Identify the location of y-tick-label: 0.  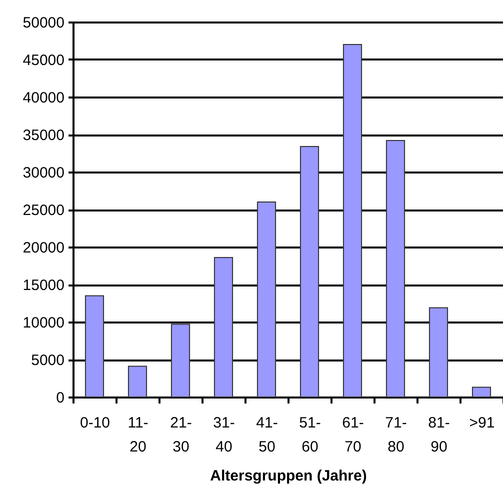
(60, 398).